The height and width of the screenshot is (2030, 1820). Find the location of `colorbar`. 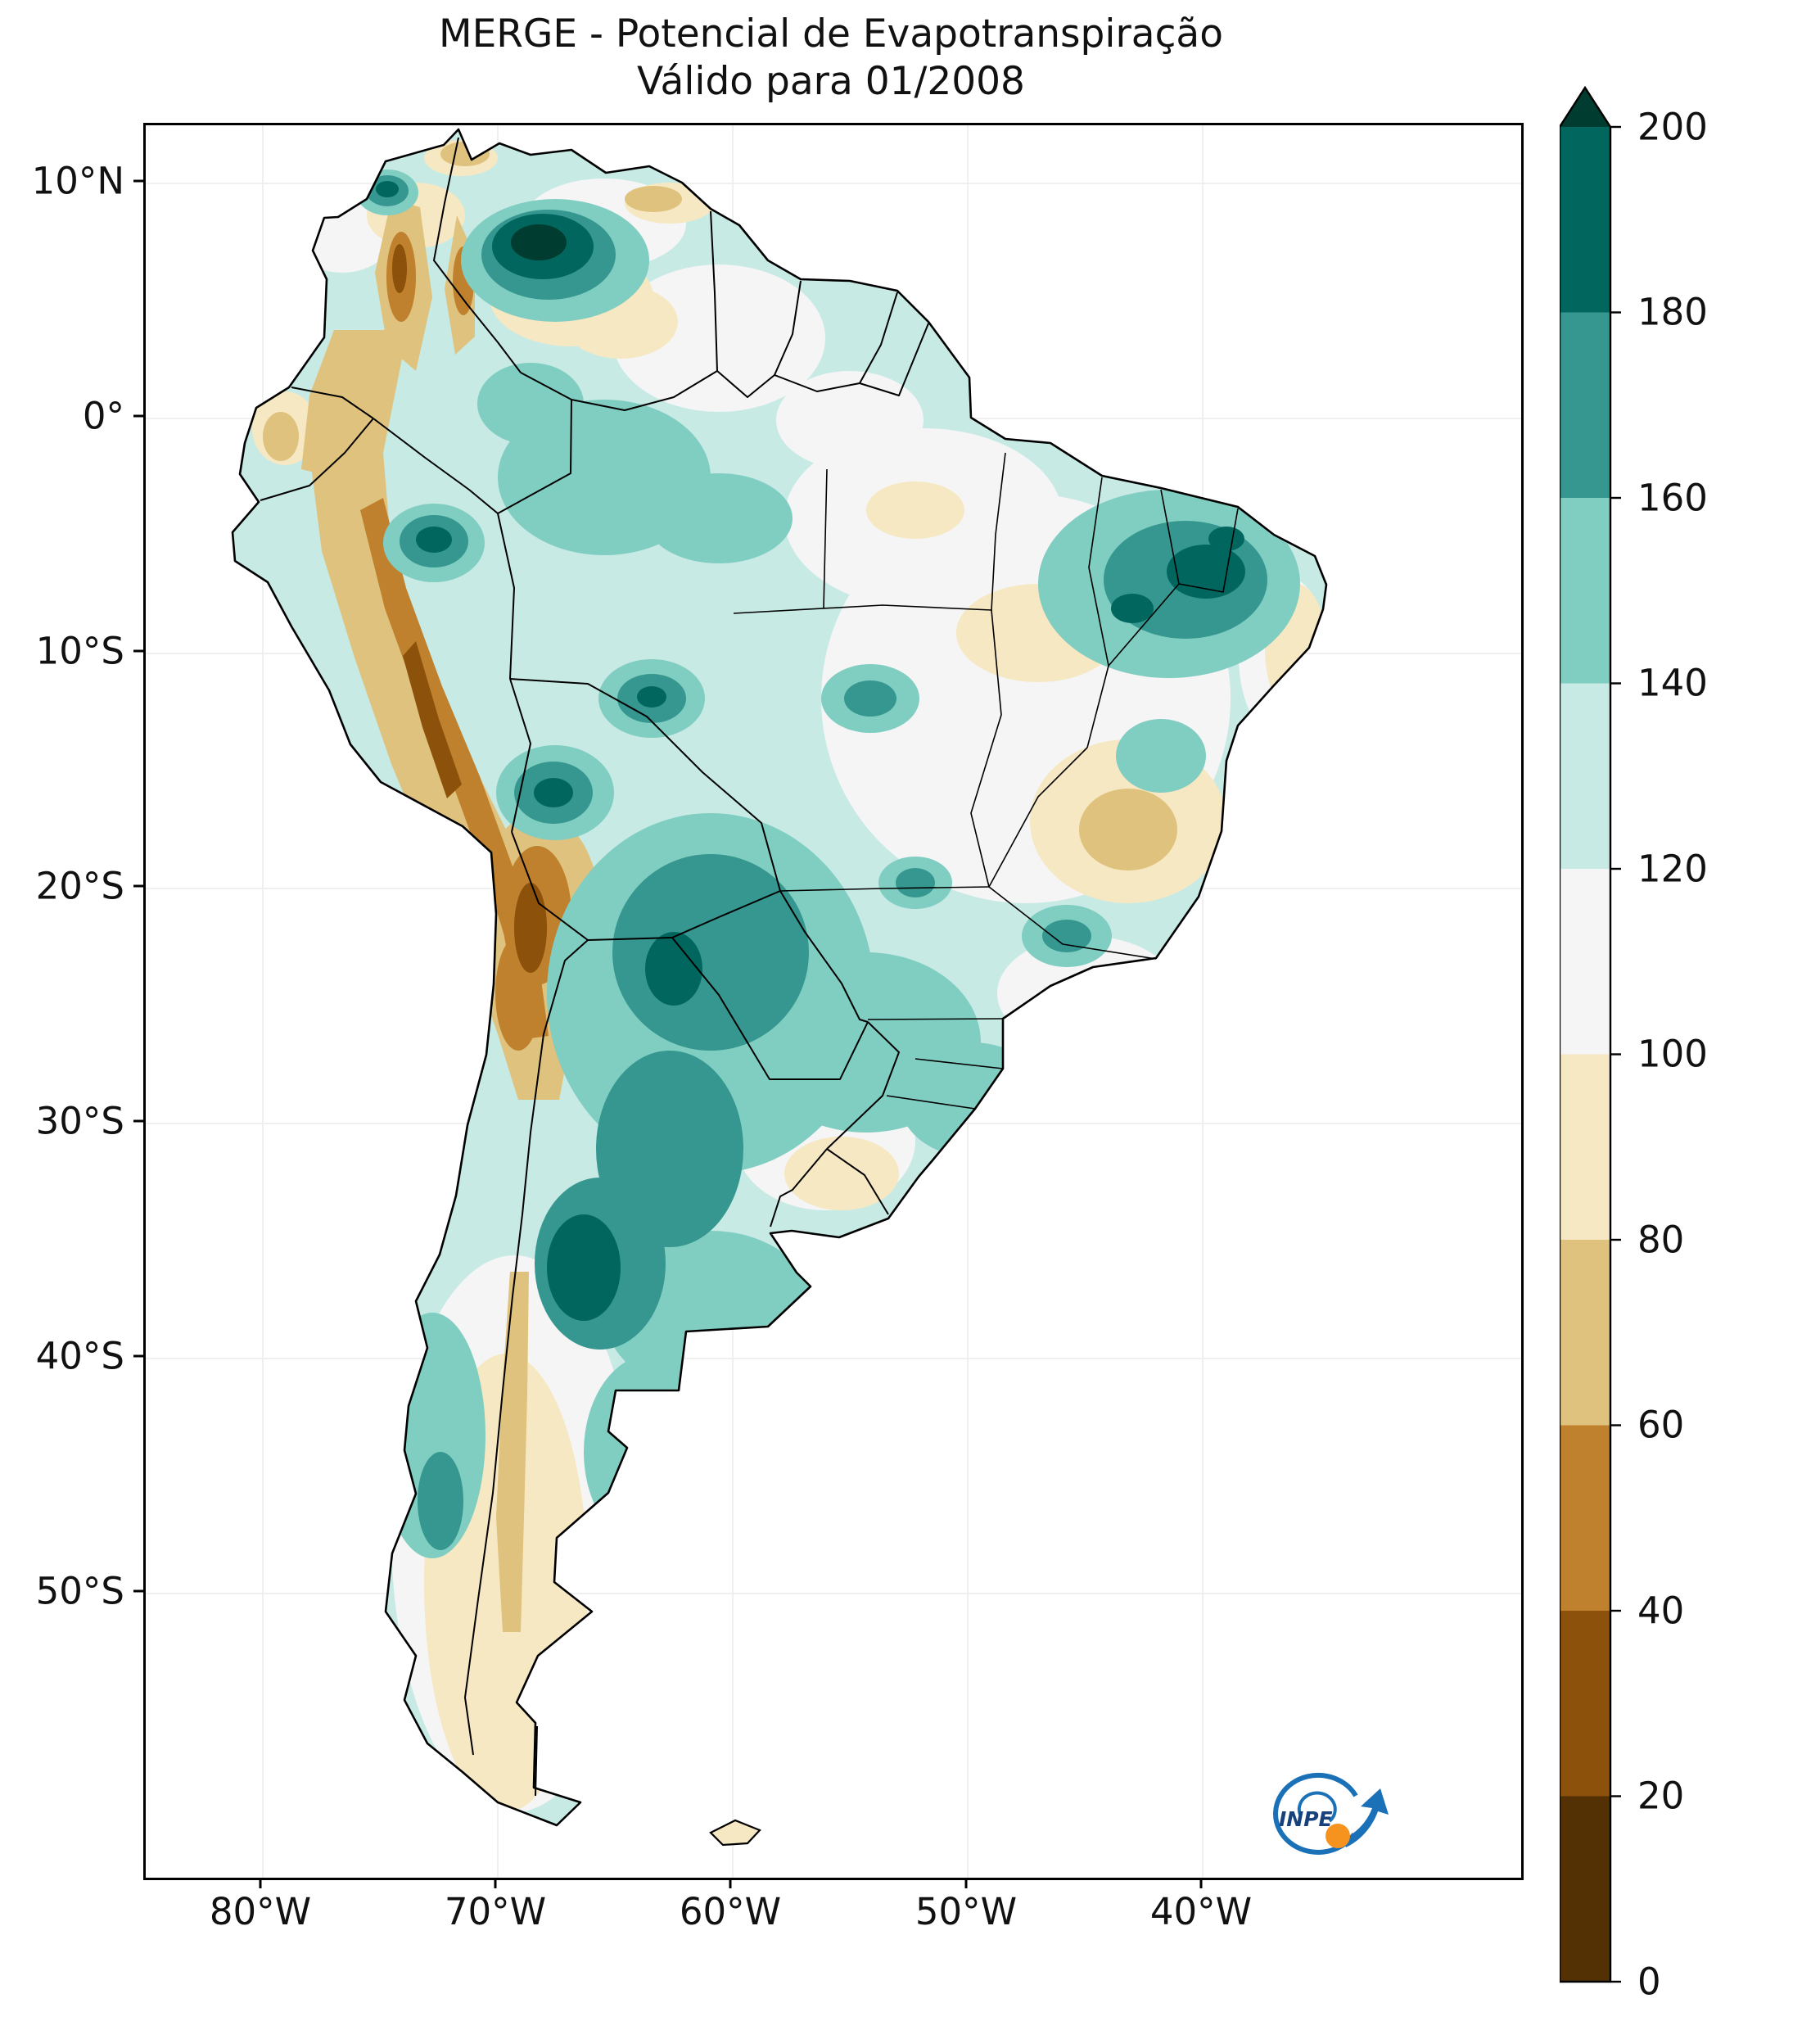

colorbar is located at coordinates (1590, 1034).